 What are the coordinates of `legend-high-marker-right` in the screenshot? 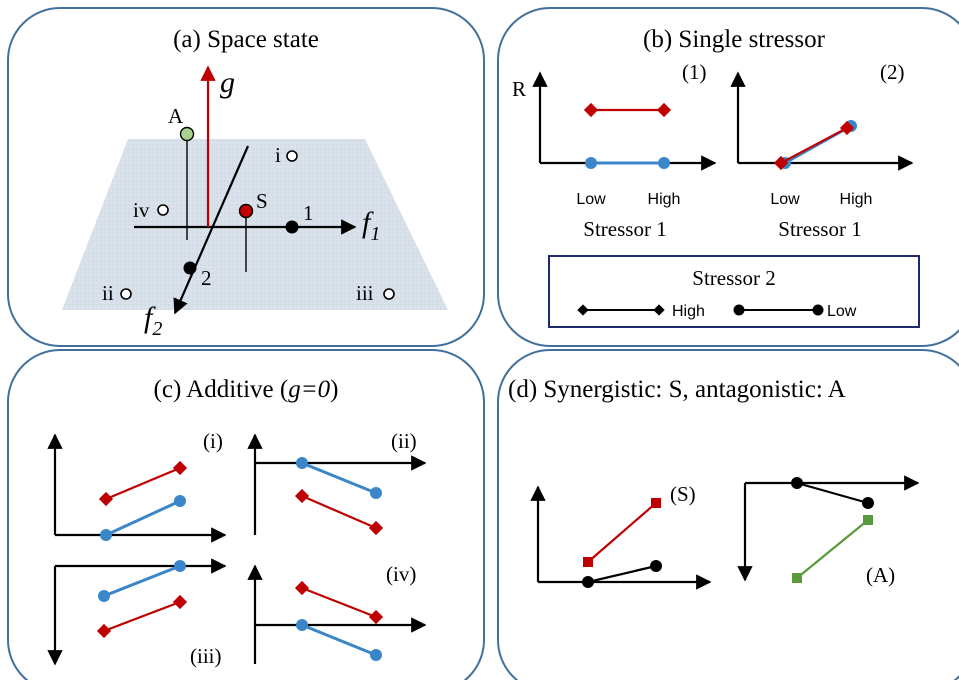 It's located at (659, 310).